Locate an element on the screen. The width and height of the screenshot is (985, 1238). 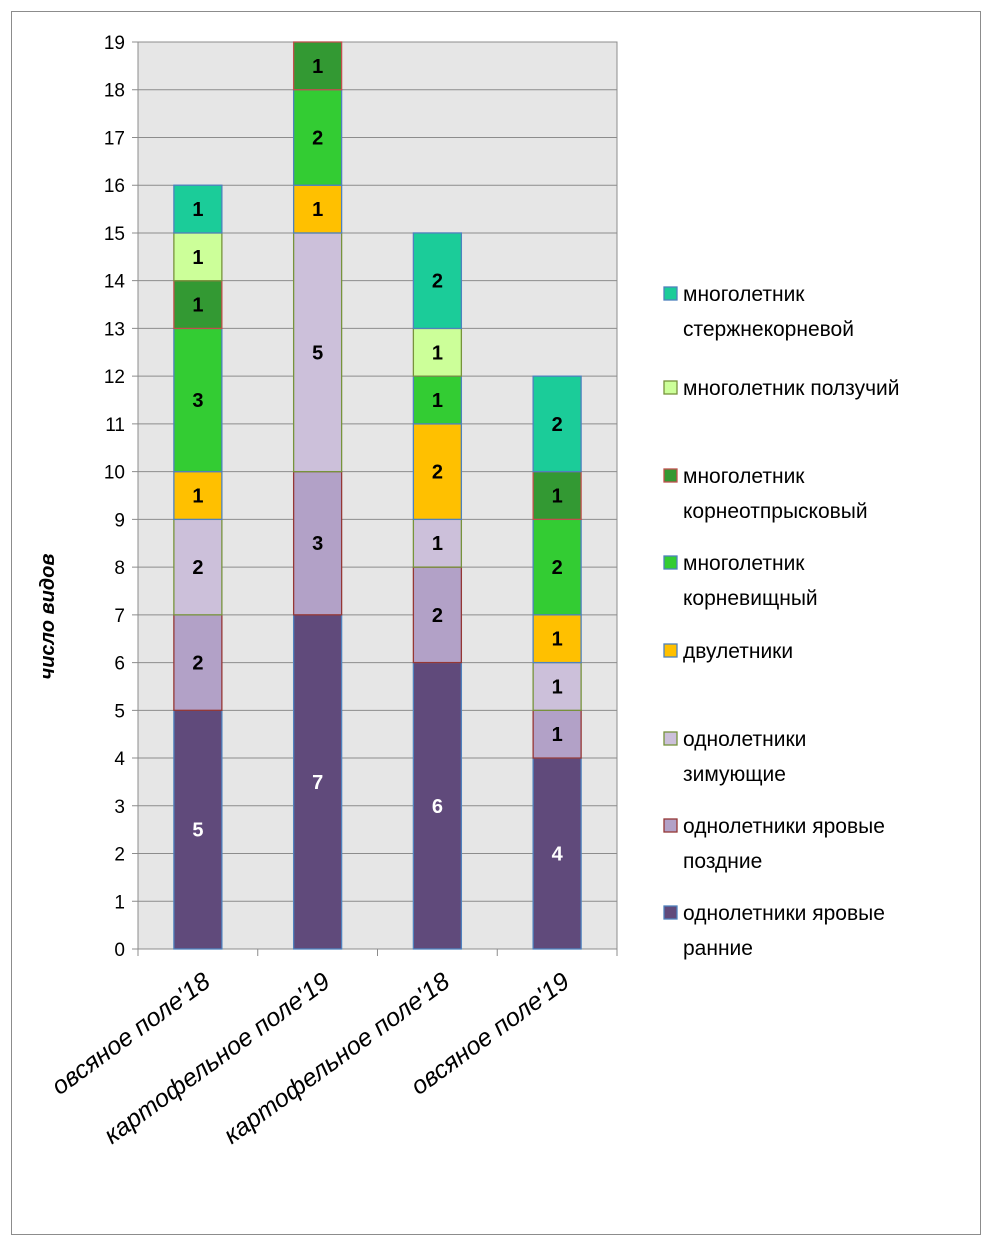
legend-item: однолетники яровые поздние is located at coordinates (774, 844).